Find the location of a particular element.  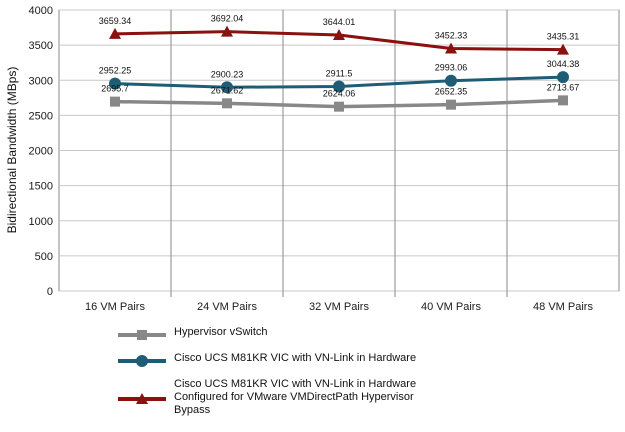

y-tick-label: 3500 is located at coordinates (41, 46).